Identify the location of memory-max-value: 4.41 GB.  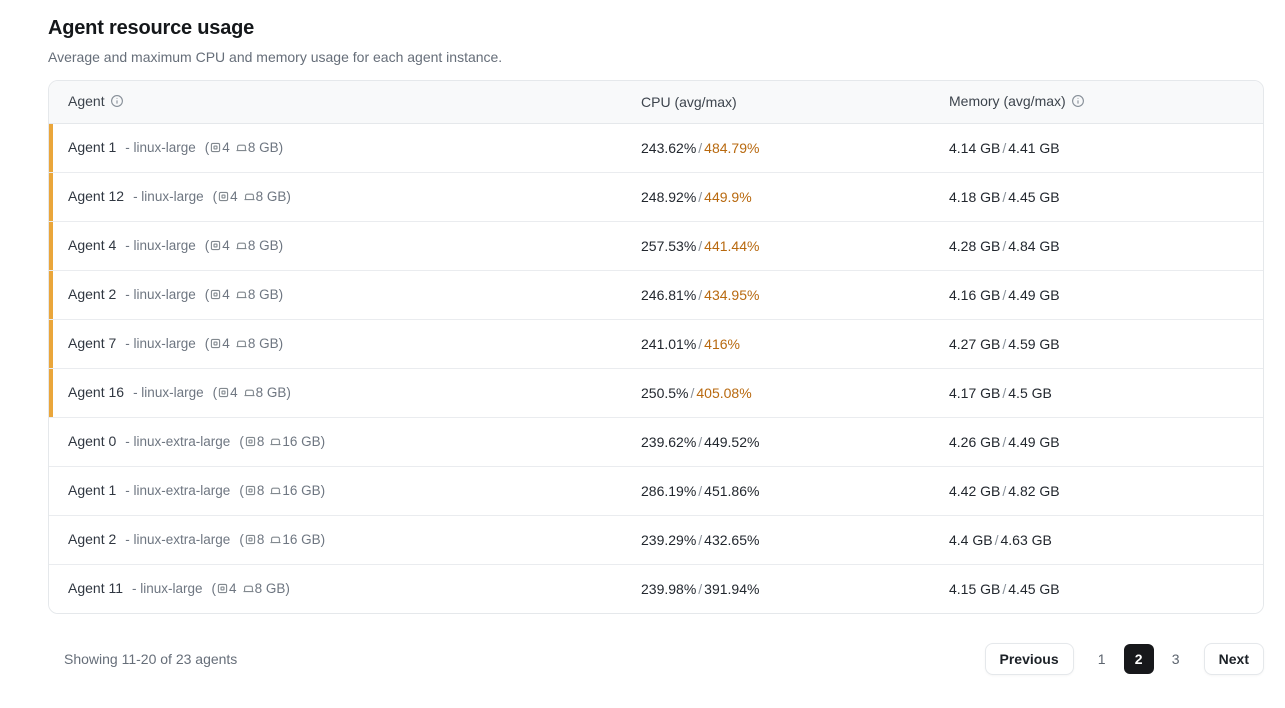
(1034, 147).